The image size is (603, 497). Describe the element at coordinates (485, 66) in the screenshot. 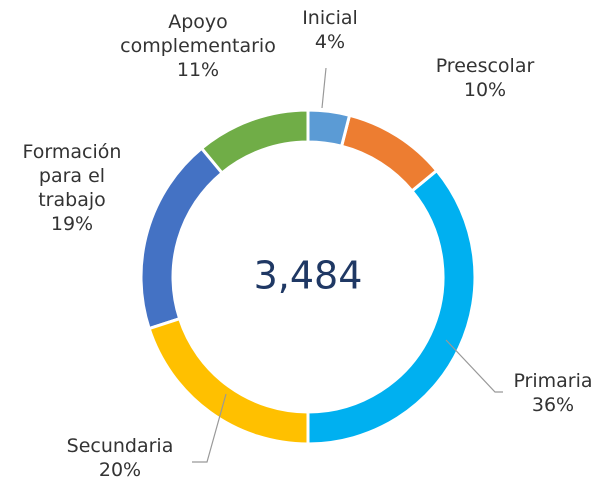

I see `category-label: Preescolar` at that location.